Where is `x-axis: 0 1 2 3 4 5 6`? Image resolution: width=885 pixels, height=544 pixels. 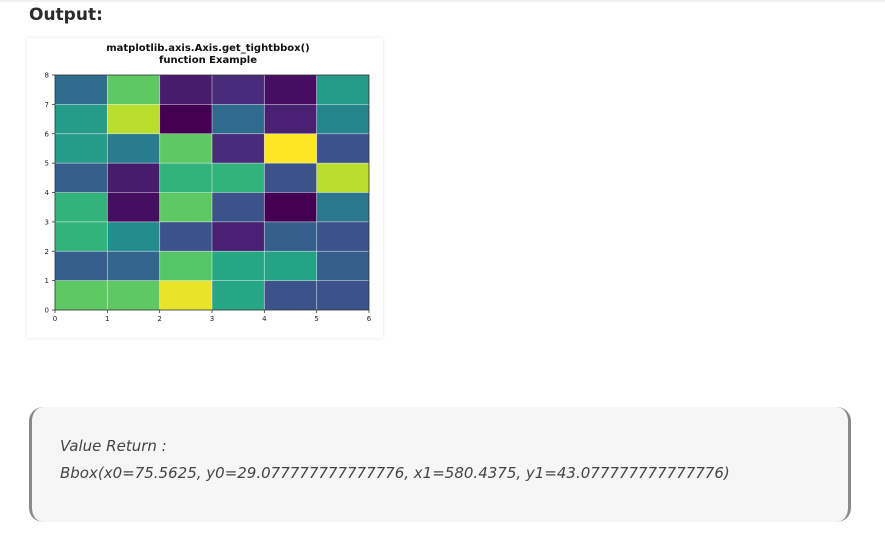 x-axis: 0 1 2 3 4 5 6 is located at coordinates (212, 316).